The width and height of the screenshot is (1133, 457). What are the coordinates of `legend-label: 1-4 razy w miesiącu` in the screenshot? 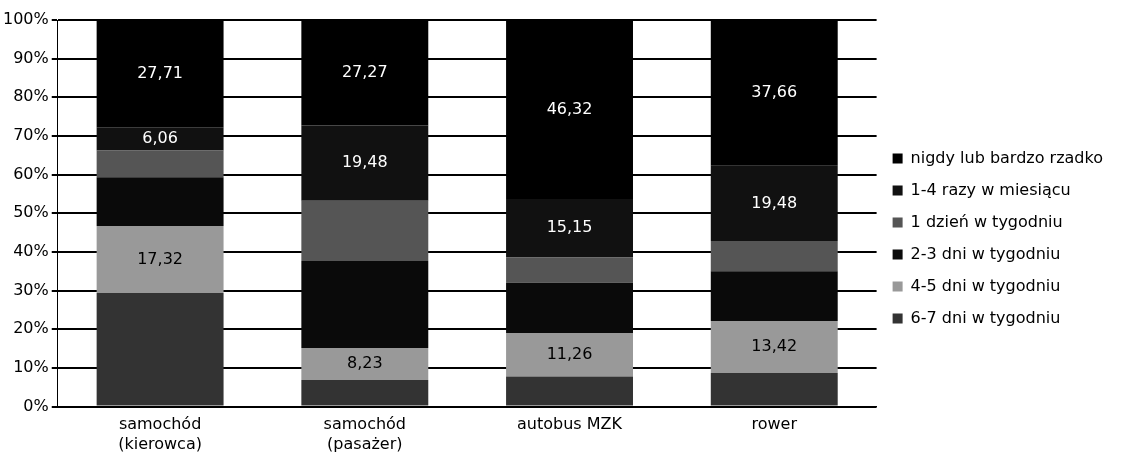 It's located at (990, 189).